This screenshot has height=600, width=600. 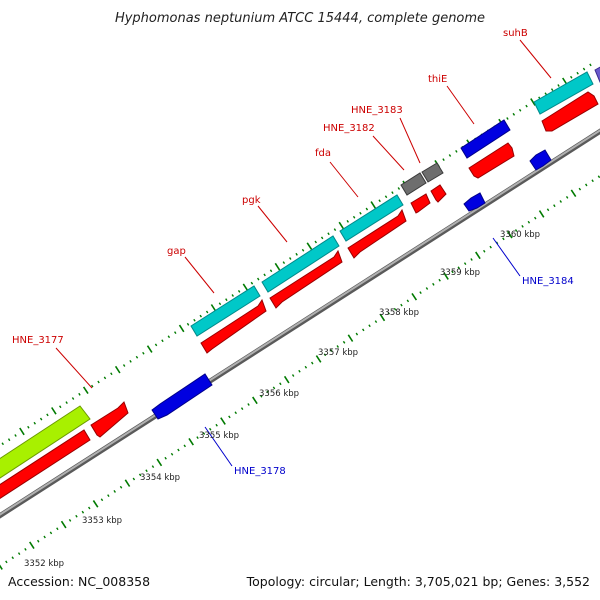 What do you see at coordinates (371, 218) in the screenshot?
I see `cog-block-fda` at bounding box center [371, 218].